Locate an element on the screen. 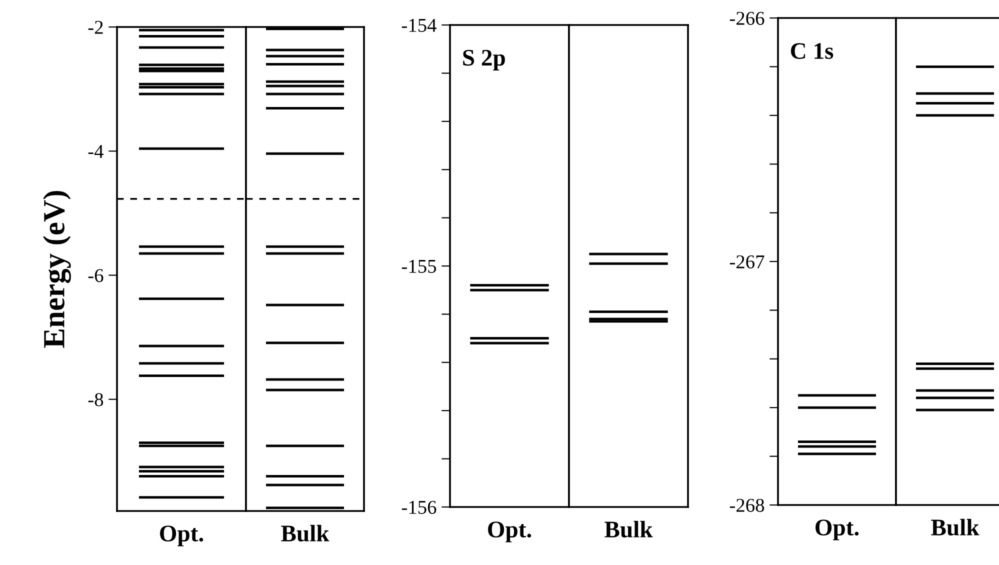 This screenshot has width=999, height=565. annotation: S 2p is located at coordinates (484, 60).